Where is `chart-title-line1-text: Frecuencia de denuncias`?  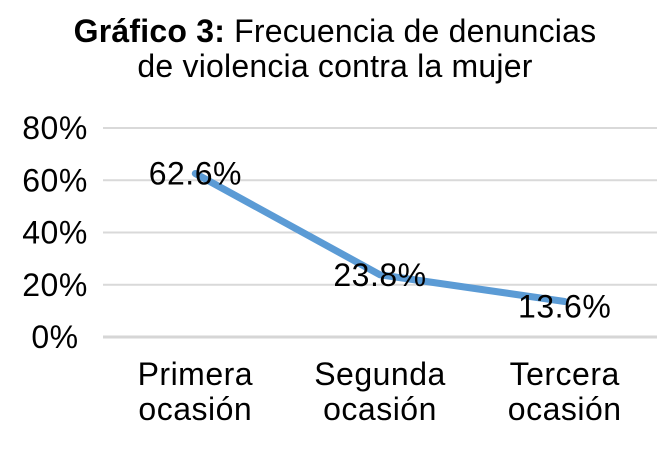 chart-title-line1-text: Frecuencia de denuncias is located at coordinates (411, 31).